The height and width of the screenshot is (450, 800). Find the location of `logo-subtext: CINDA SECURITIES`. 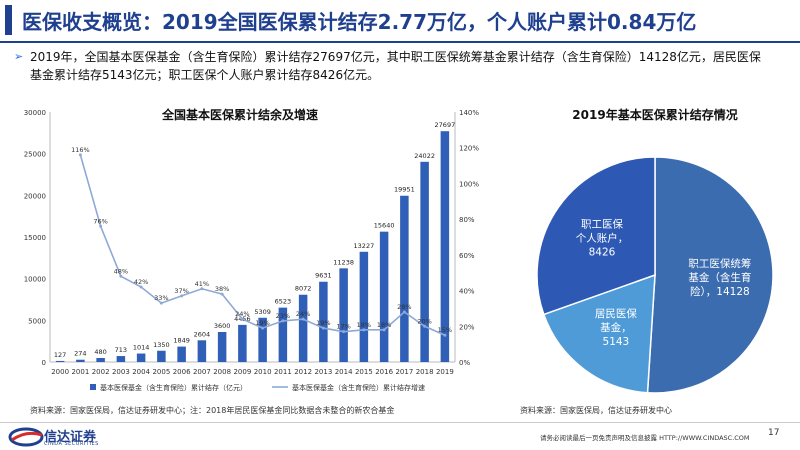

logo-subtext: CINDA SECURITIES is located at coordinates (71, 444).